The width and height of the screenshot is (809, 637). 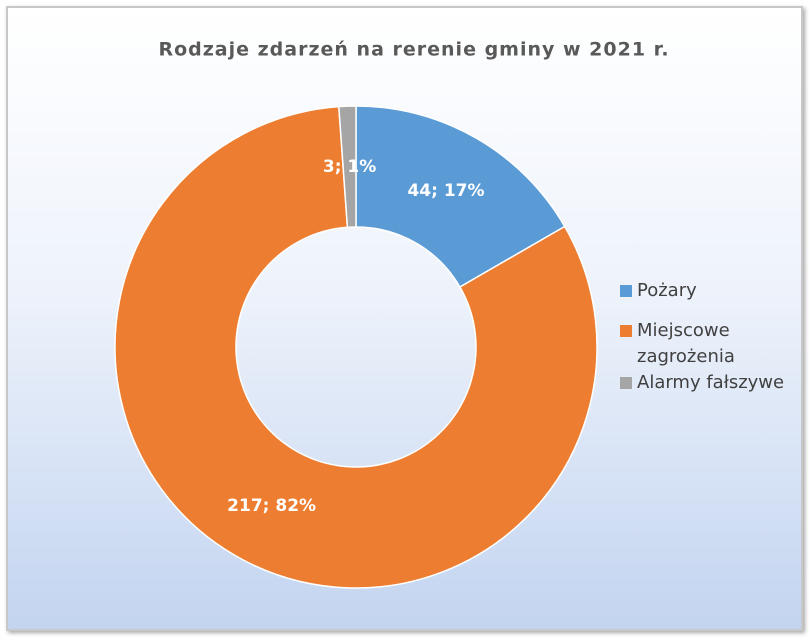 What do you see at coordinates (667, 290) in the screenshot?
I see `legend-label: Pożary` at bounding box center [667, 290].